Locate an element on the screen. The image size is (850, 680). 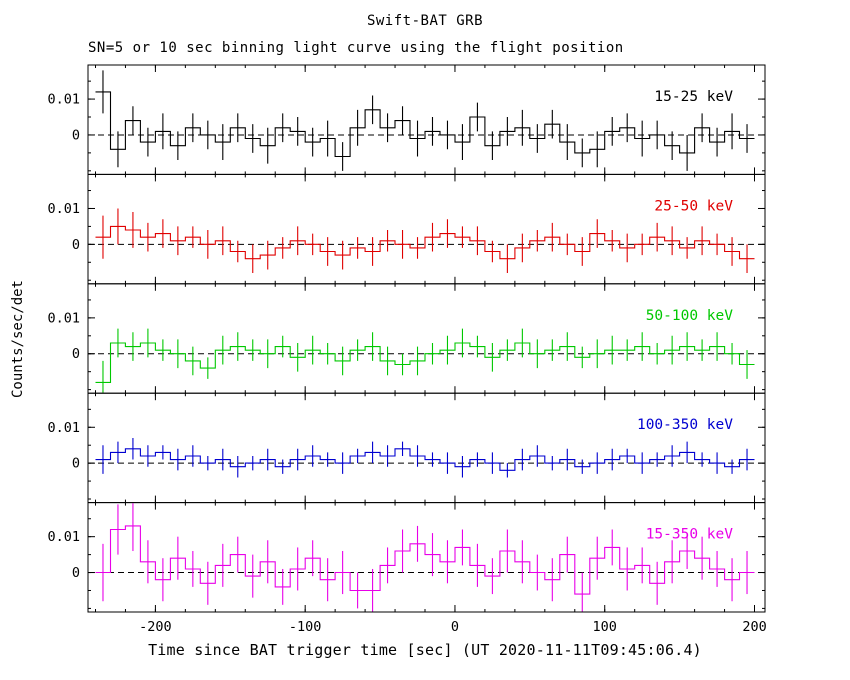
series-25-50-kev is located at coordinates (425, 241).